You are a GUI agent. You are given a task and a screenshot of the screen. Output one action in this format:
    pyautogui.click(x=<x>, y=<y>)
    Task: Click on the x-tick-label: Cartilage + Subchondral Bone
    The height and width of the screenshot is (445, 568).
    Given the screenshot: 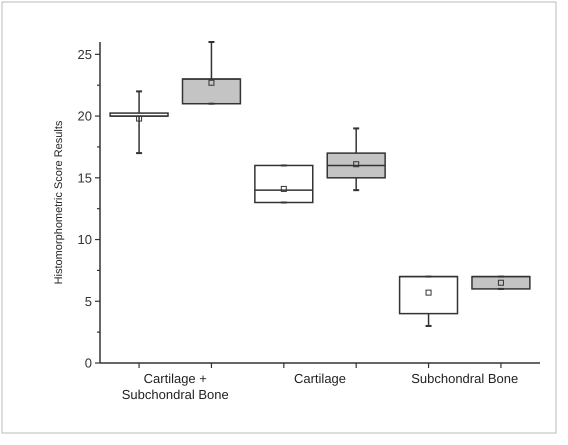 What is the action you would take?
    pyautogui.click(x=175, y=386)
    